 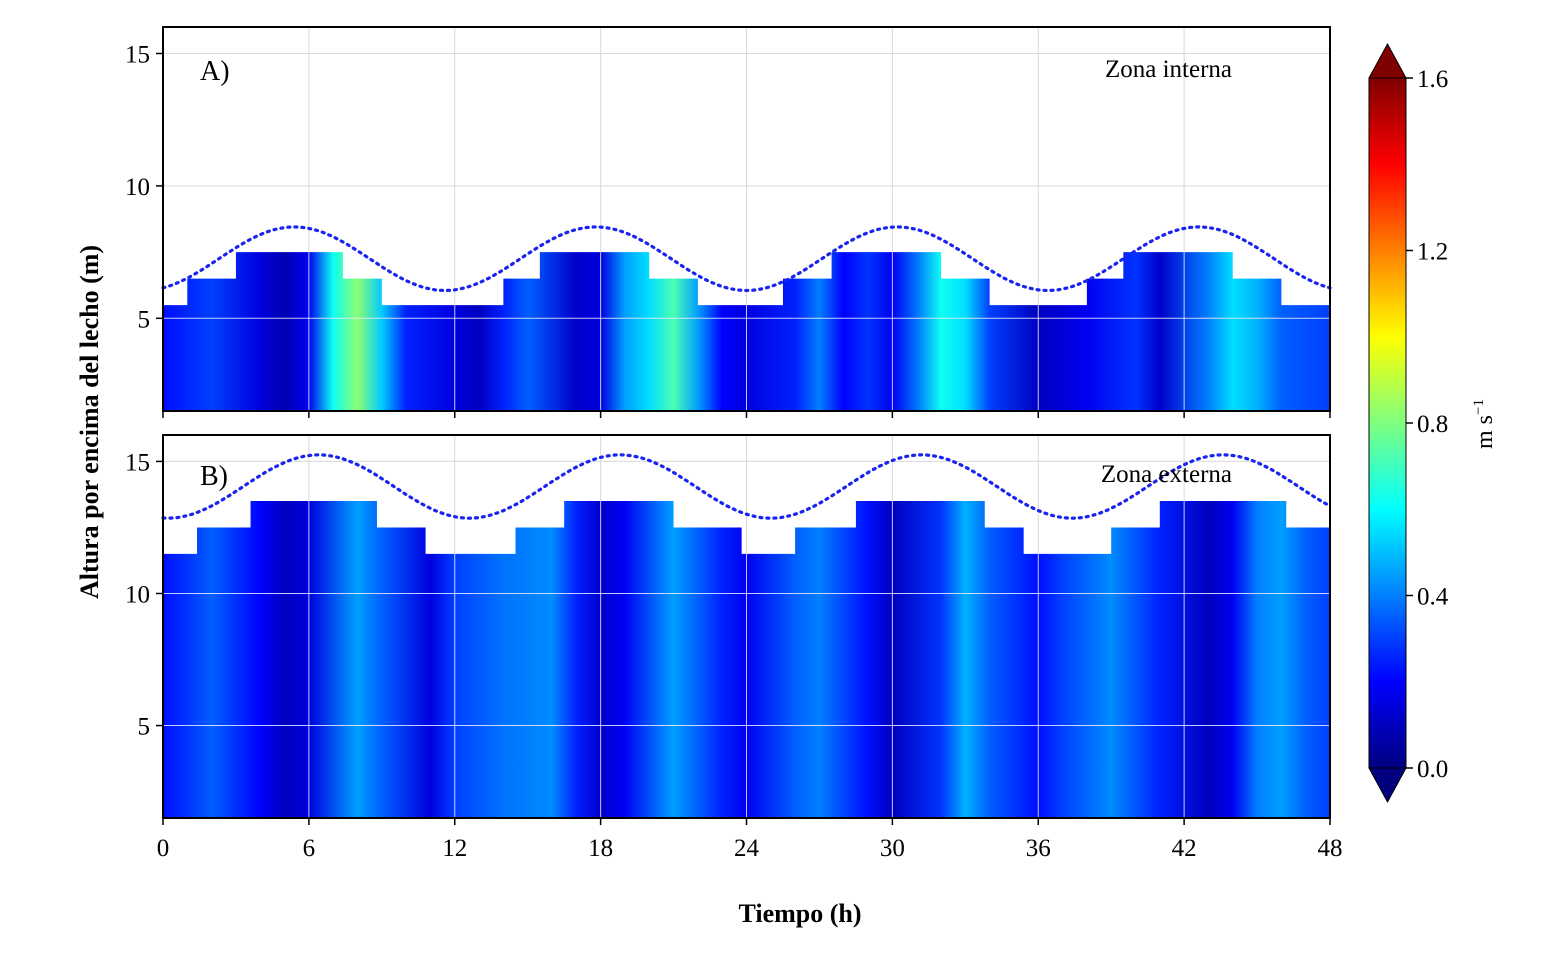 I want to click on x-tick-label: 12, so click(x=454, y=848).